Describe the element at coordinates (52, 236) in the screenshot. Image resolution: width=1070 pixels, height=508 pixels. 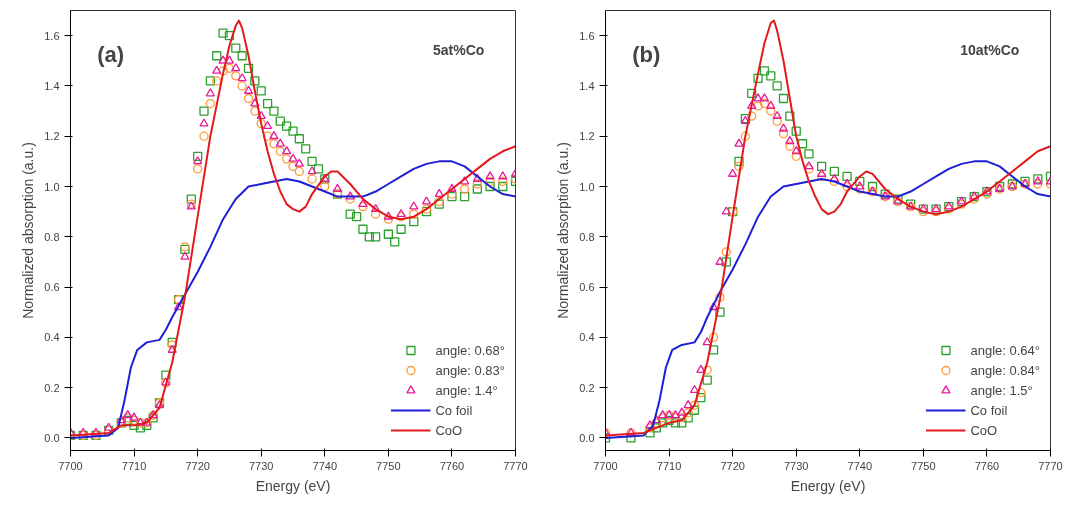
I see `y-tick-label: 0.8` at that location.